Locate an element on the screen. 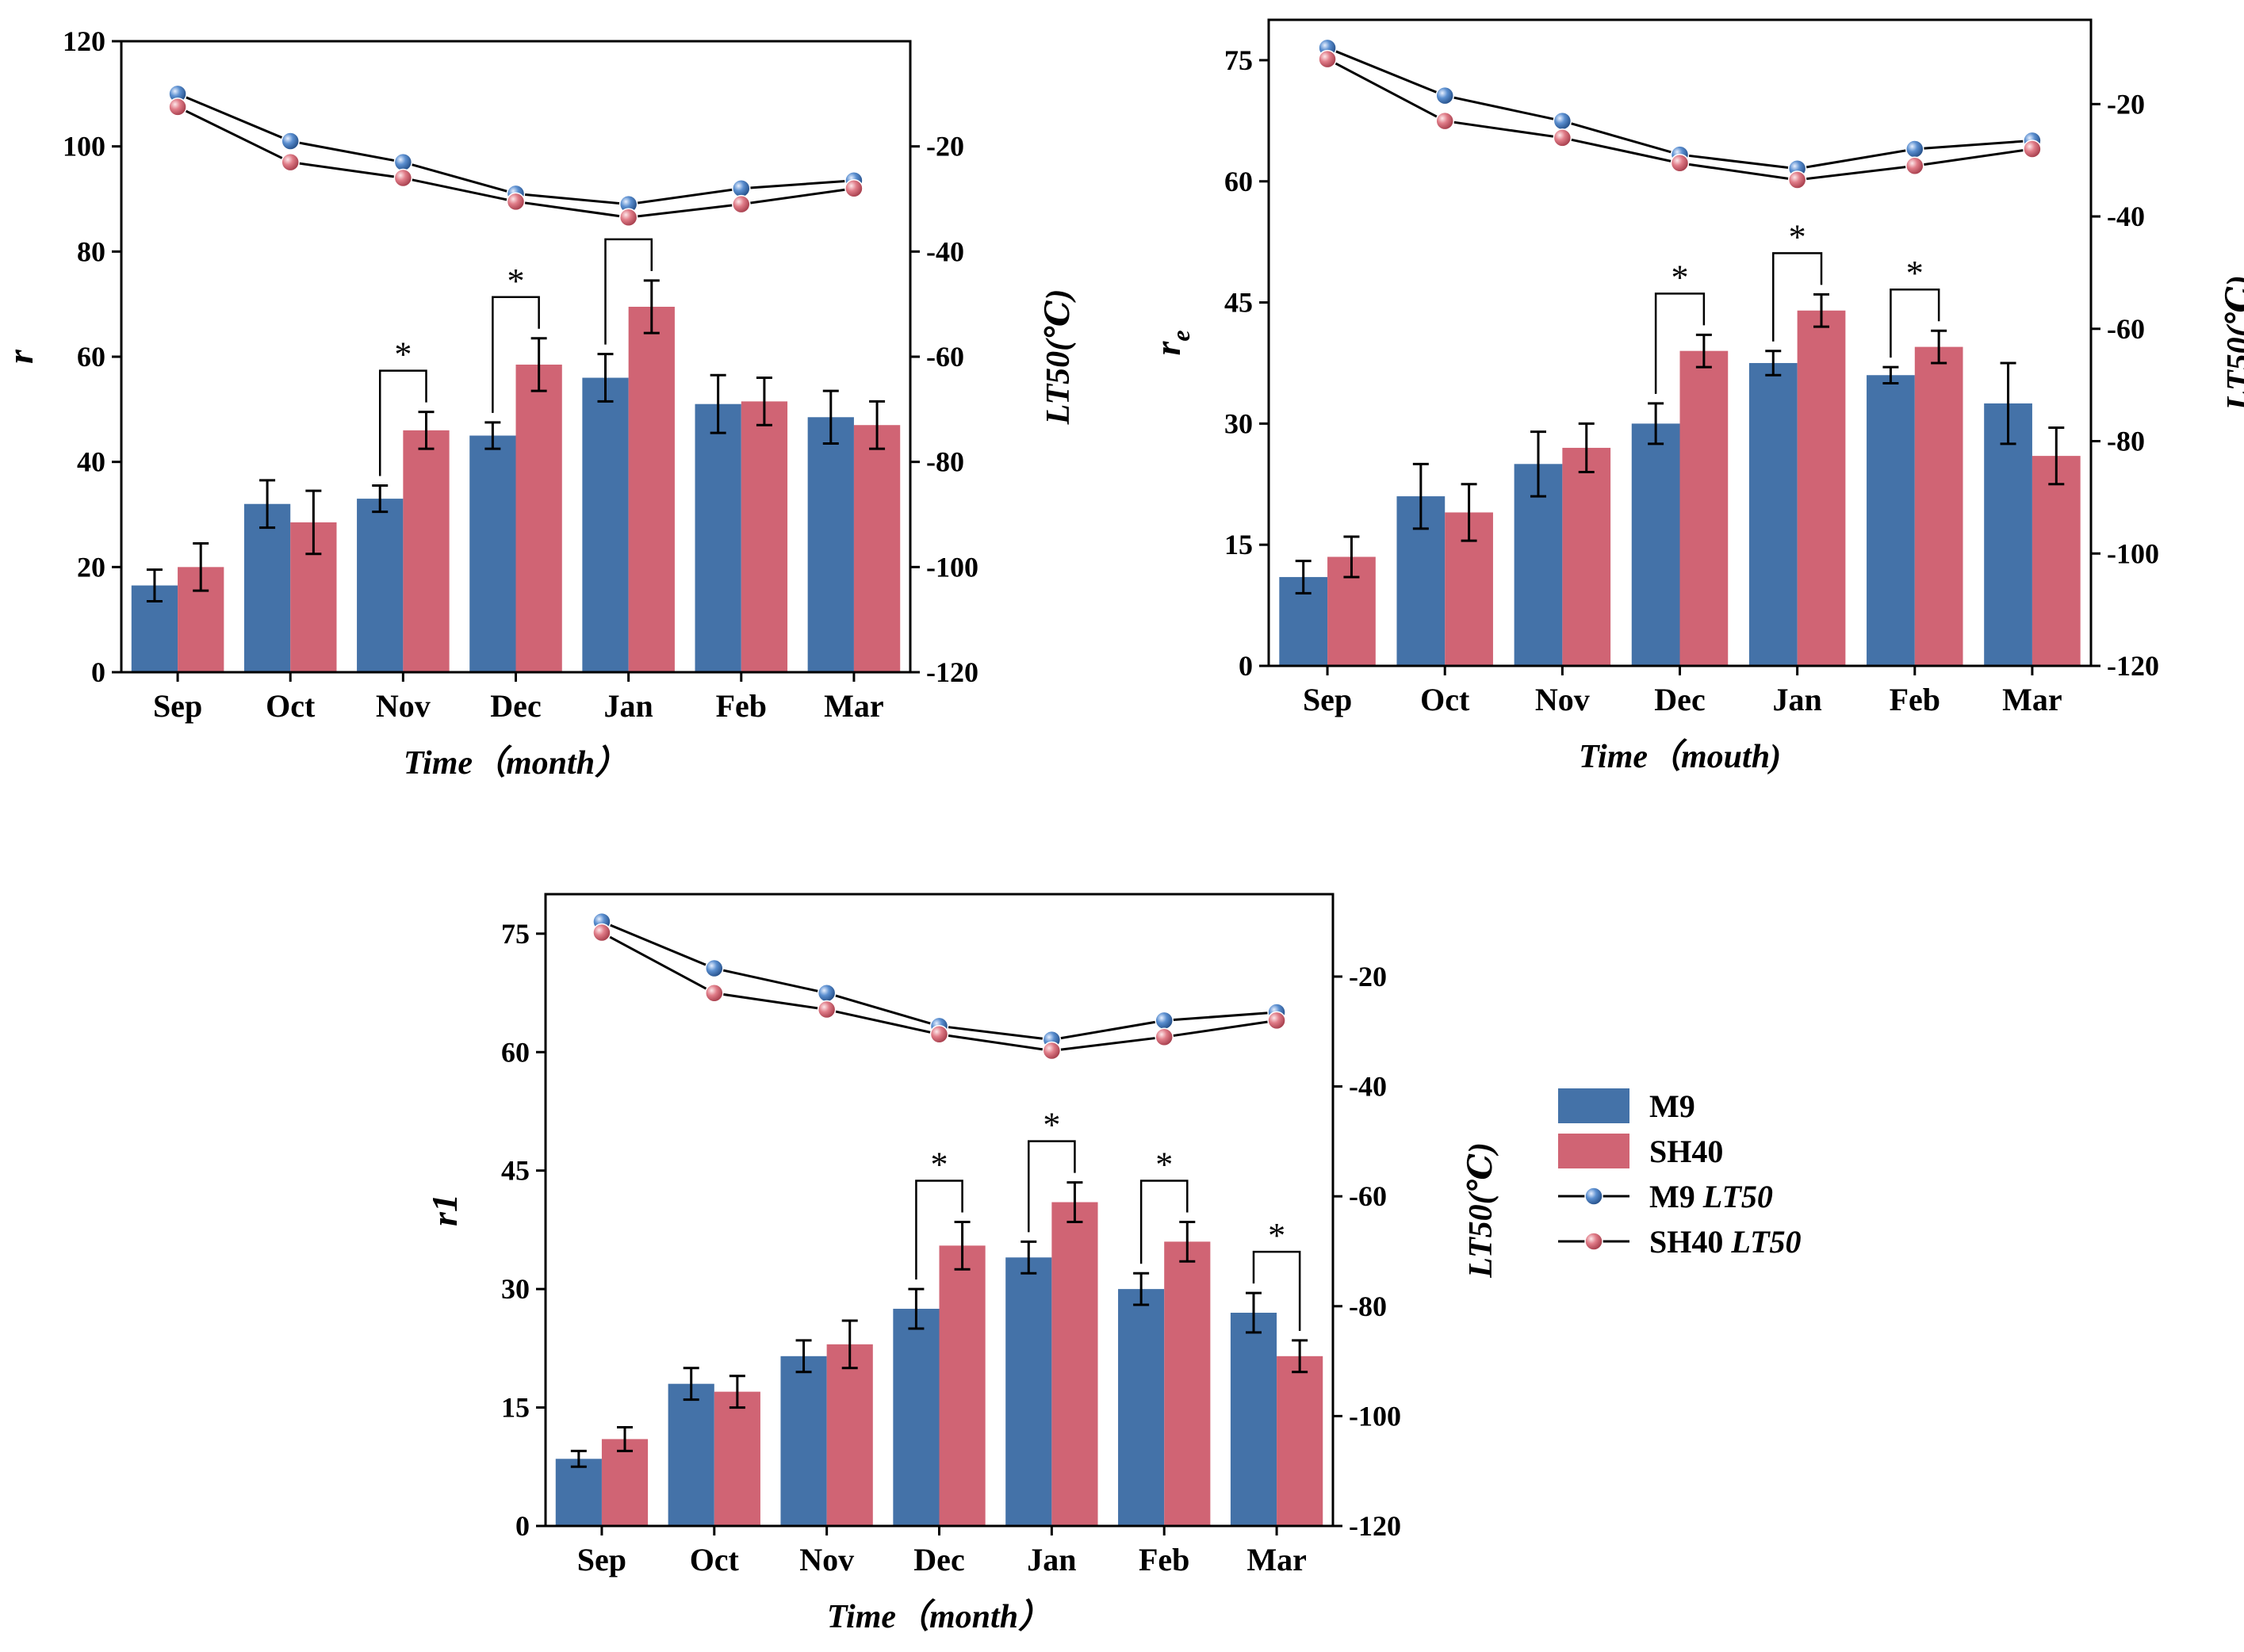  y-tick-label: 0 is located at coordinates (1246, 666).